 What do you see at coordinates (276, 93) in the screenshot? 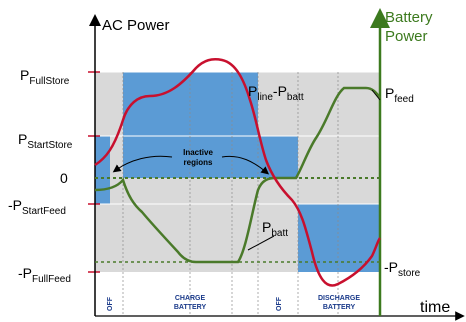
I see `label-pline-minus-pbatt: Pline-Pbatt` at bounding box center [276, 93].